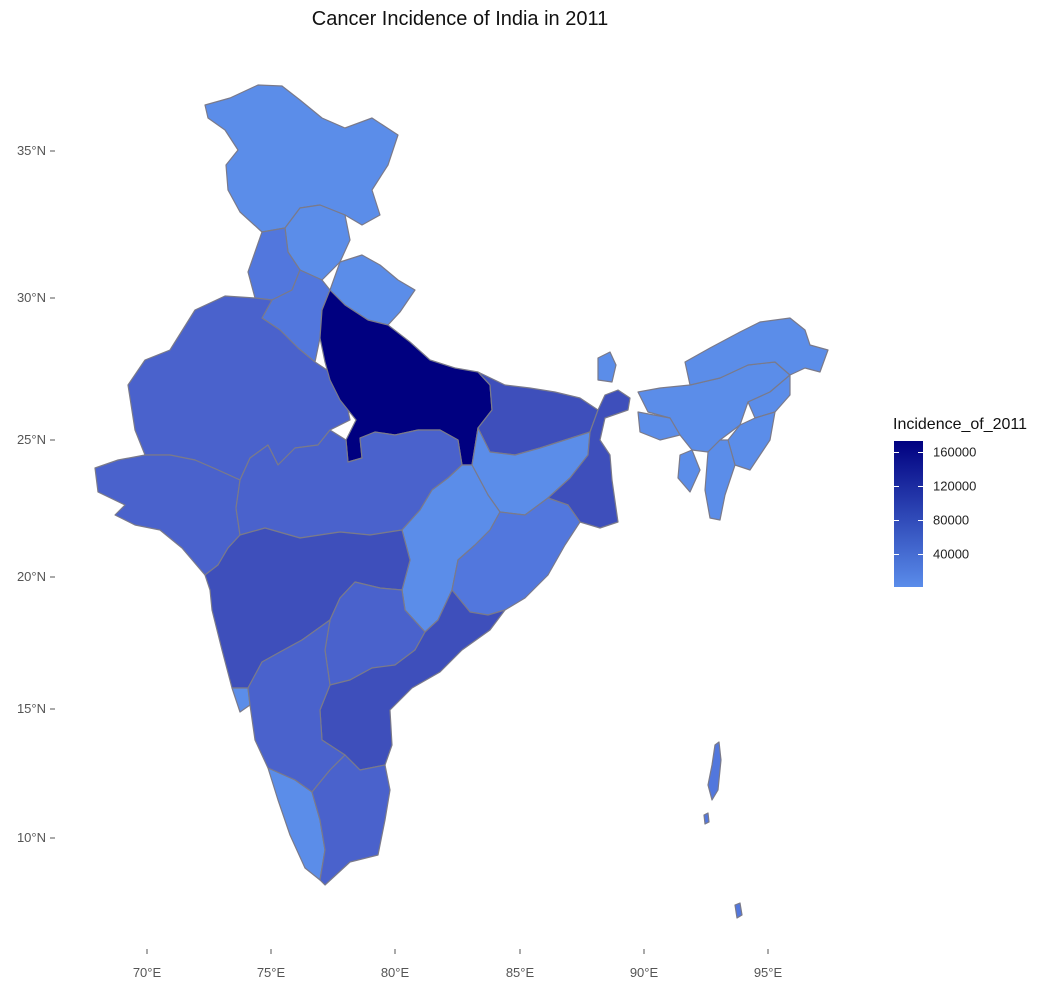 The height and width of the screenshot is (991, 1061). I want to click on x-tick-label: 70°E, so click(147, 972).